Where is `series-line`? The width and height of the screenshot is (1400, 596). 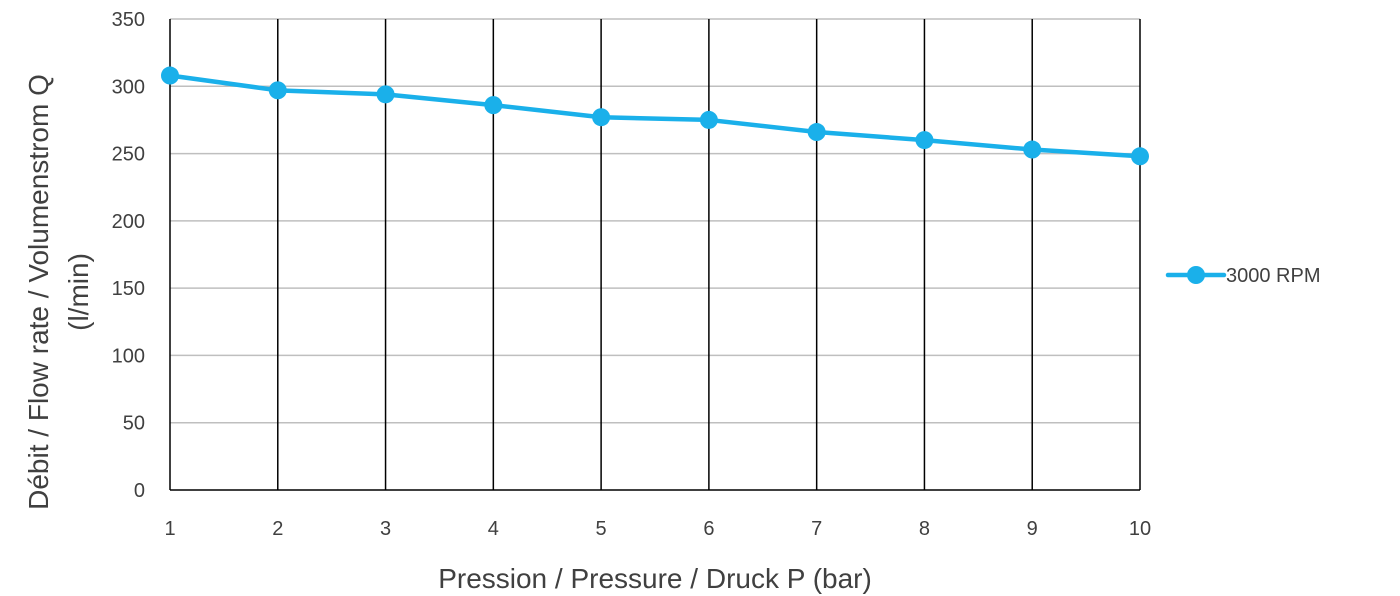 series-line is located at coordinates (655, 116).